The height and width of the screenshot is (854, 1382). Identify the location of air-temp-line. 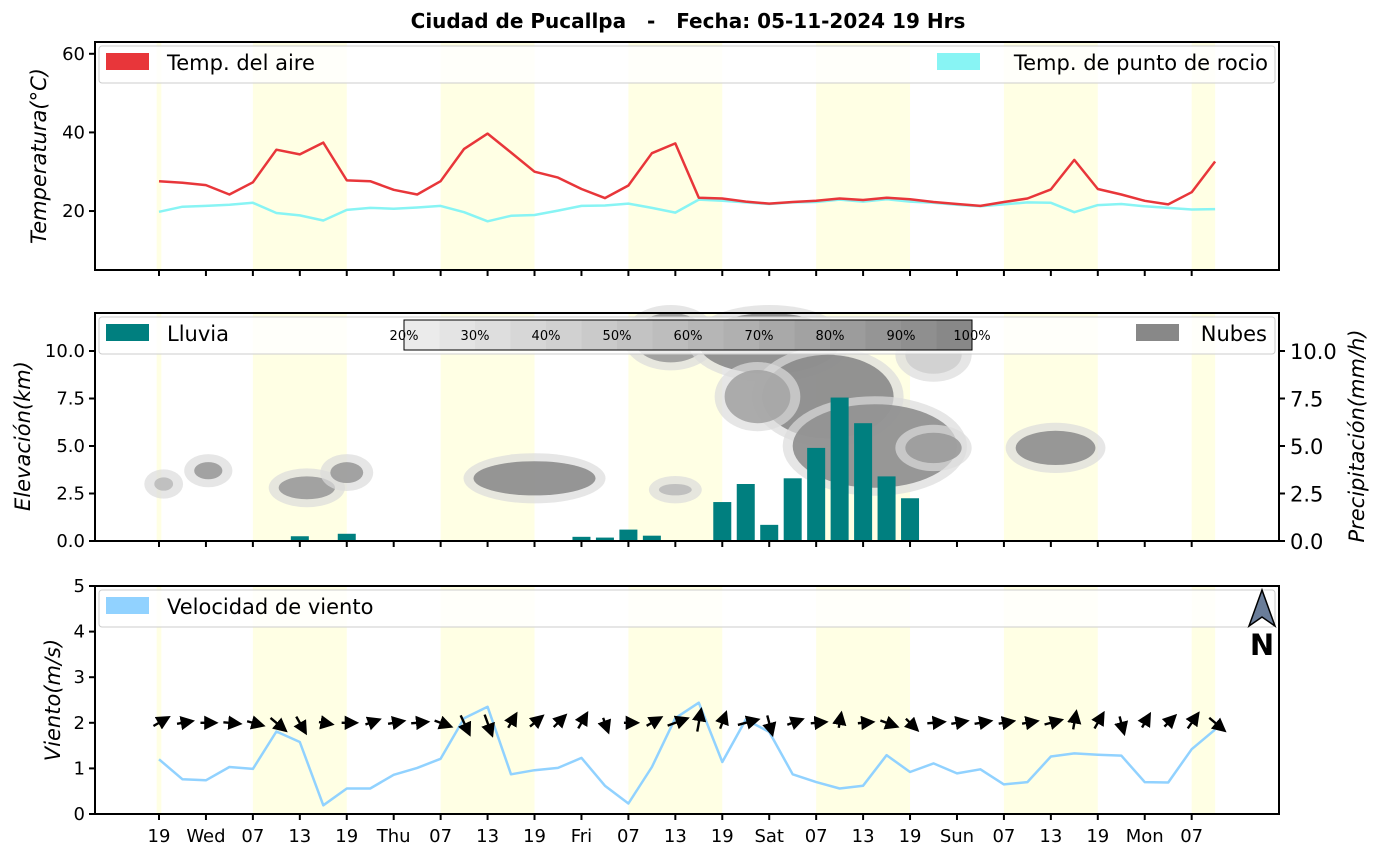
(687, 170).